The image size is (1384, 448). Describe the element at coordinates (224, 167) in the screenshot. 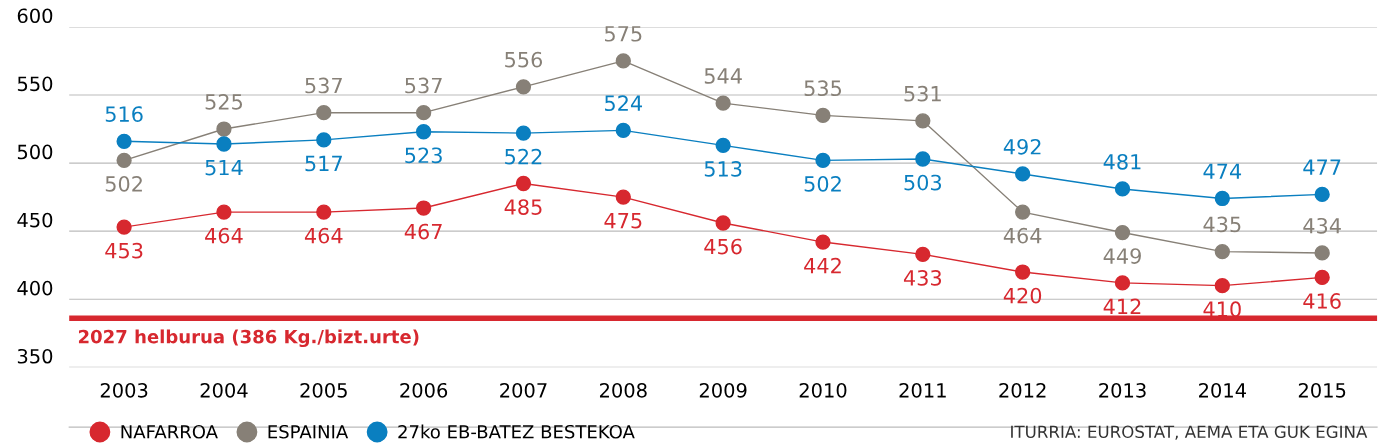

I see `data-label: 514` at that location.